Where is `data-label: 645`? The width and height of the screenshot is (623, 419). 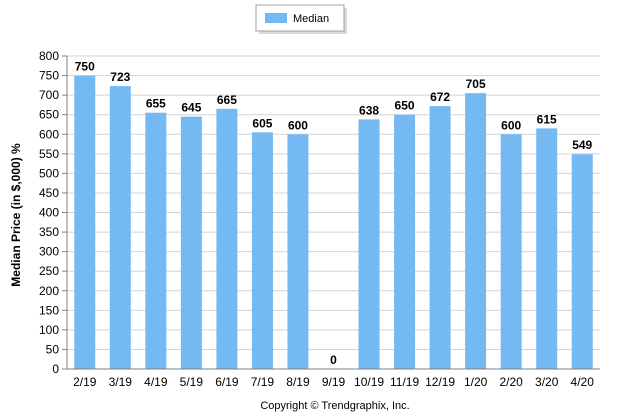 data-label: 645 is located at coordinates (191, 108).